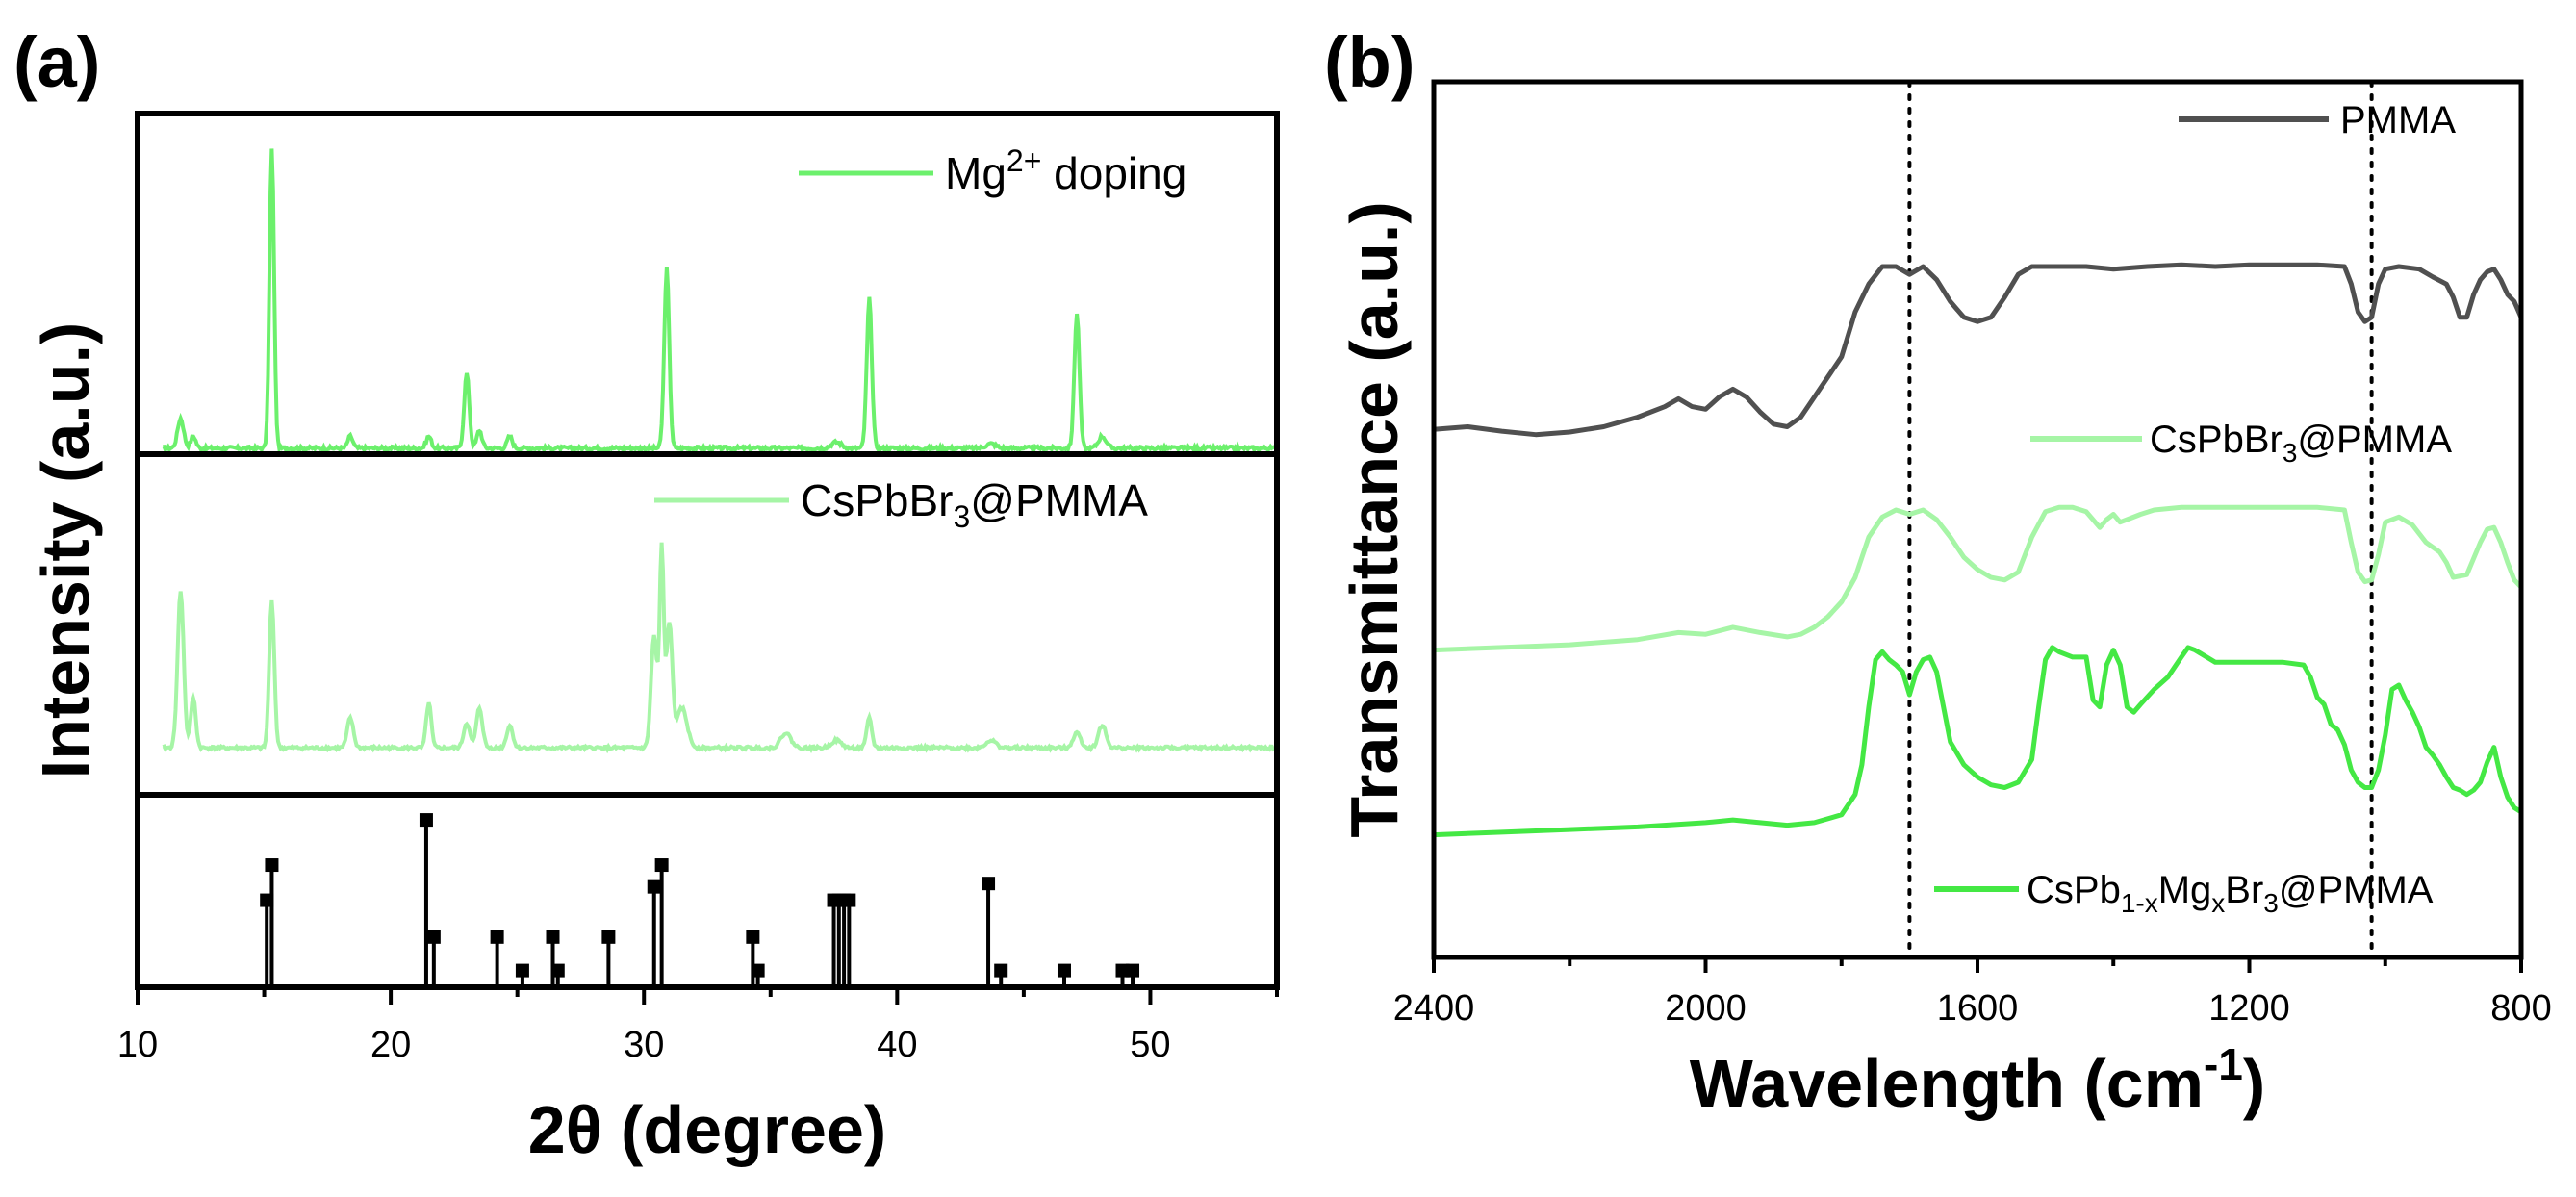 Image resolution: width=2576 pixels, height=1197 pixels. Describe the element at coordinates (390, 1045) in the screenshot. I see `x-tick-label: 20` at that location.